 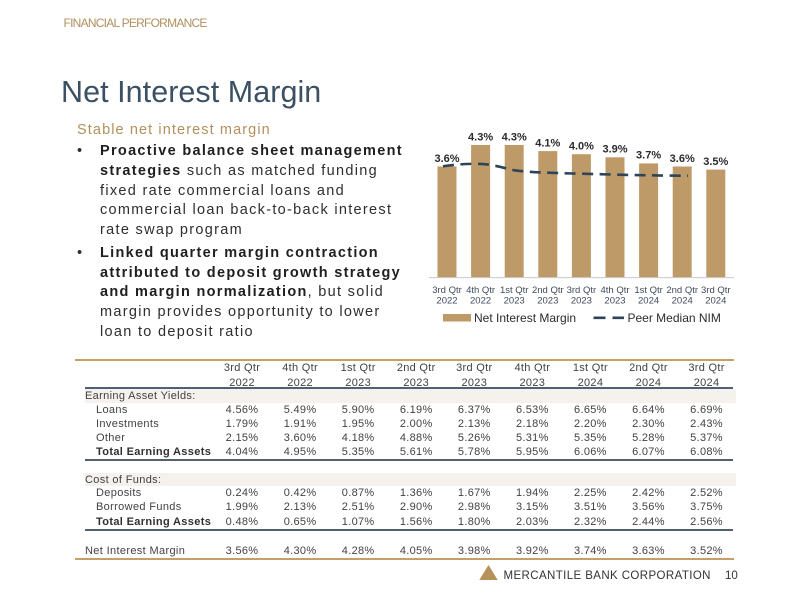 What do you see at coordinates (674, 318) in the screenshot?
I see `svg-text: Peer Median NIM` at bounding box center [674, 318].